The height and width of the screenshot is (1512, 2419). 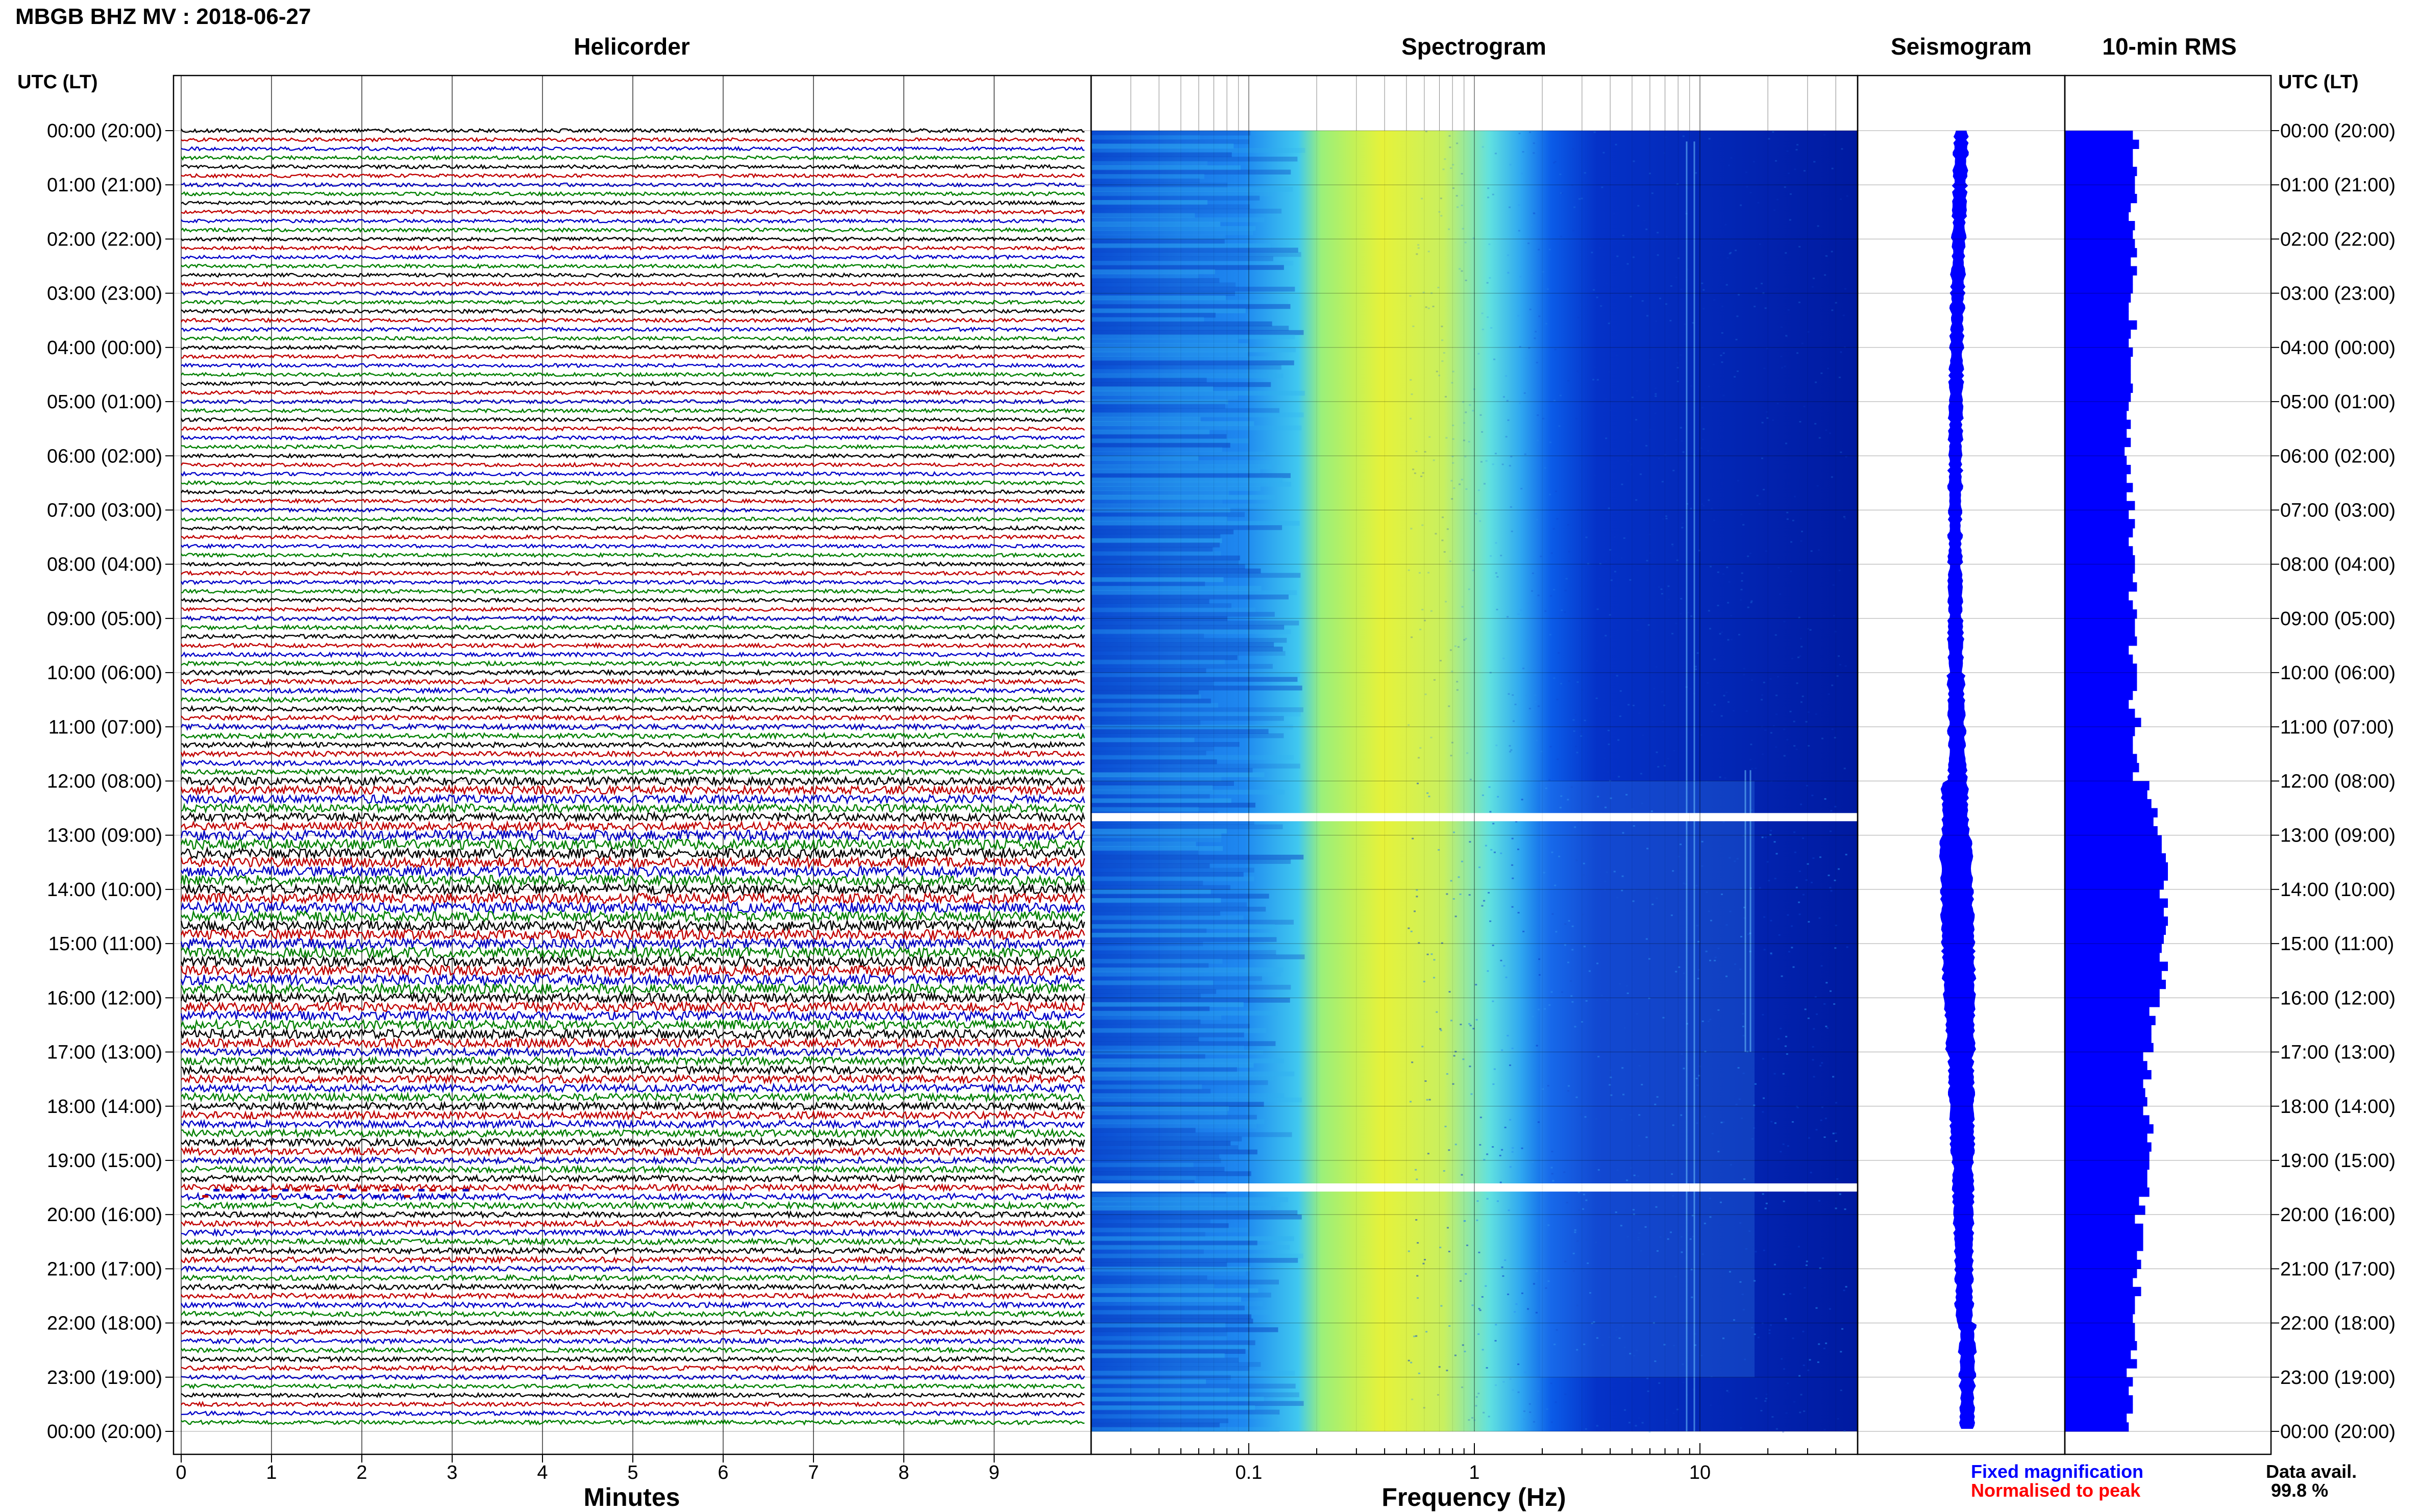 I want to click on left-hour-label: 15:00 (11:00), so click(x=105, y=944).